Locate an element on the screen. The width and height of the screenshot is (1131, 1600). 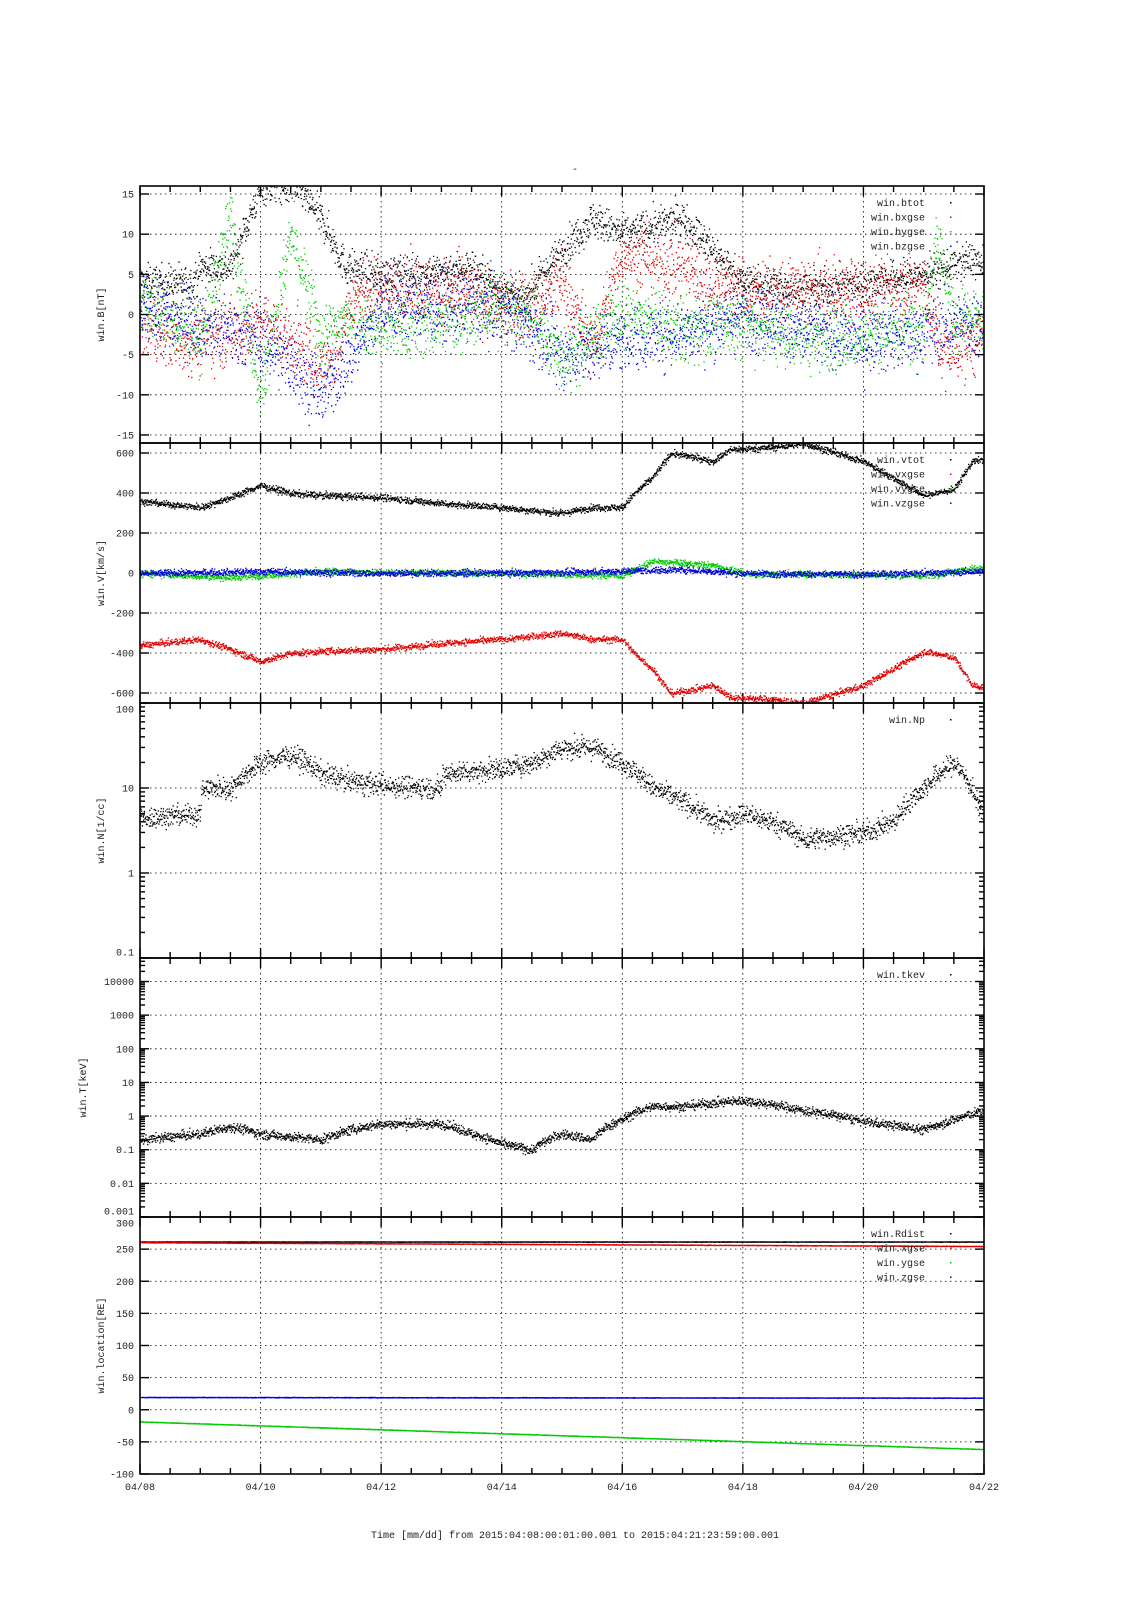
series-Rdist is located at coordinates (562, 1242).